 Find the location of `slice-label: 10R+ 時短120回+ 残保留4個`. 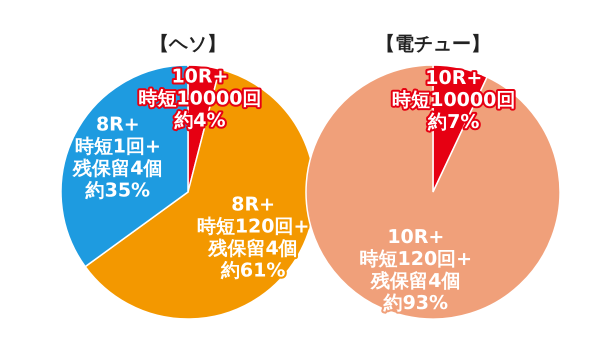

slice-label: 10R+ 時短120回+ 残保留4個 is located at coordinates (416, 259).